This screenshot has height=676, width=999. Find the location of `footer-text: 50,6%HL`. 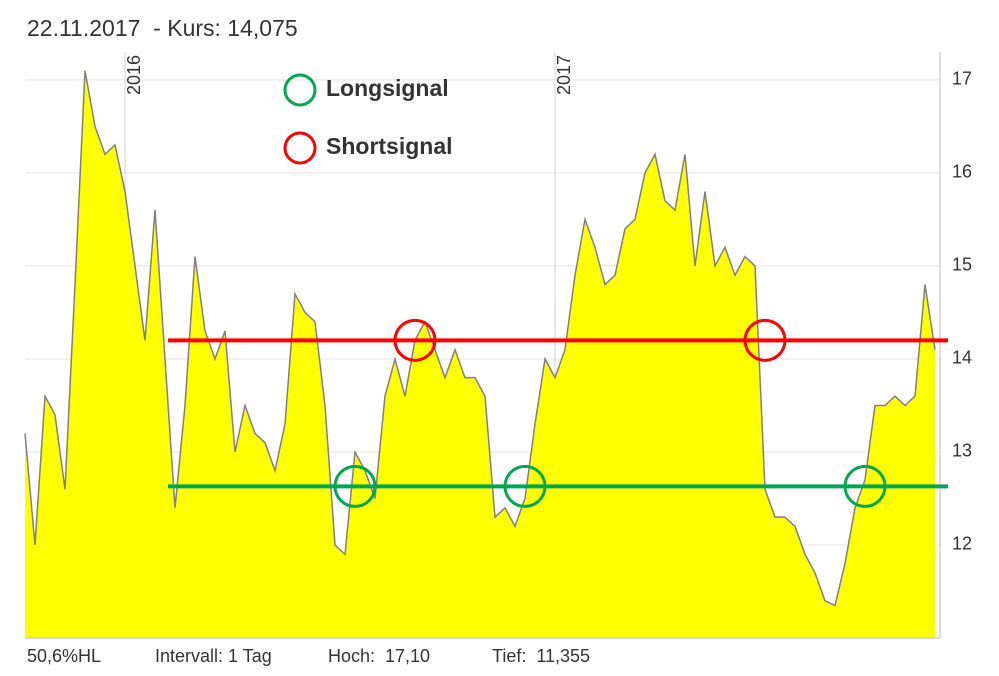

footer-text: 50,6%HL is located at coordinates (64, 656).